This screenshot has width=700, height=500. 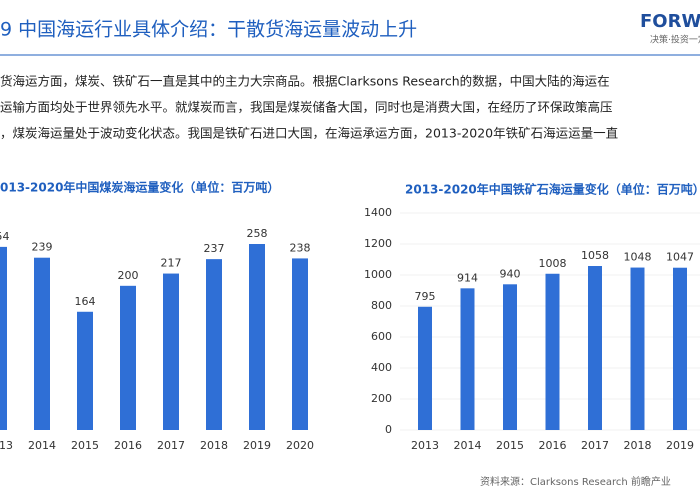 I want to click on value-label: 237, so click(x=214, y=248).